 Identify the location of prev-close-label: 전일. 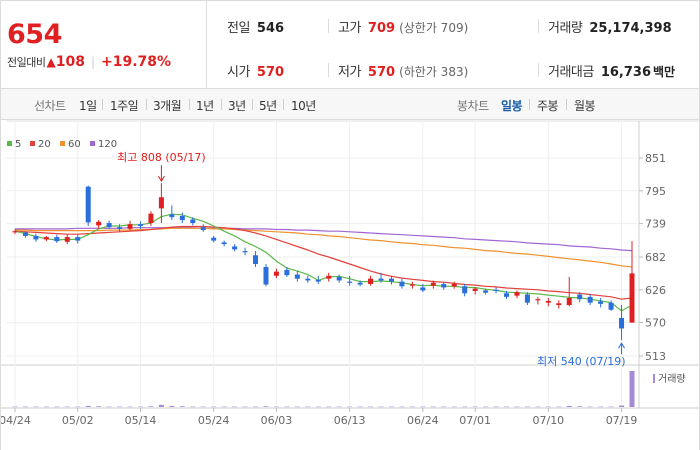
(238, 28).